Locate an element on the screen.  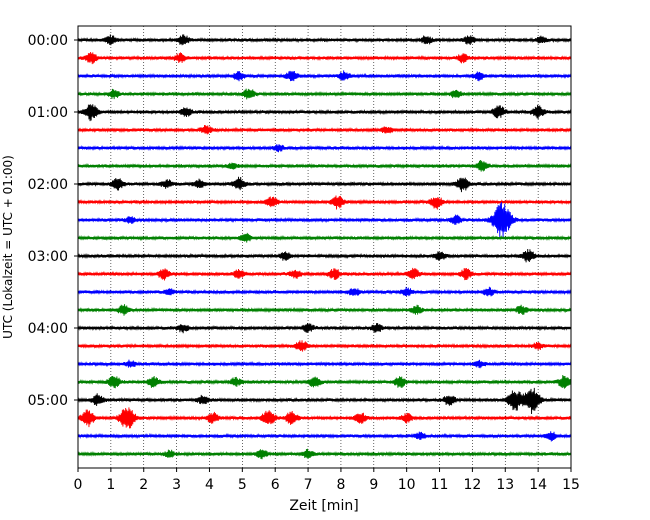
x-tick-label-5: 5 is located at coordinates (242, 485).